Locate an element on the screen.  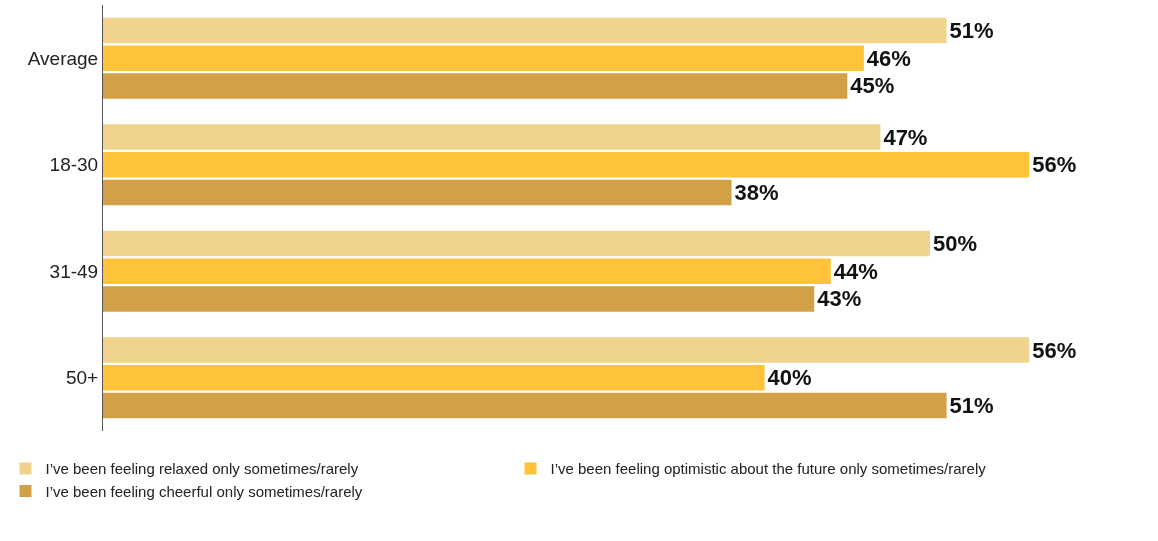
data-label: 46% is located at coordinates (888, 58).